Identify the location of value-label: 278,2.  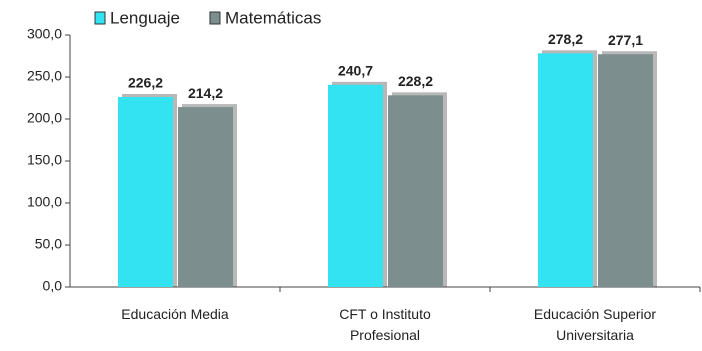
(565, 39).